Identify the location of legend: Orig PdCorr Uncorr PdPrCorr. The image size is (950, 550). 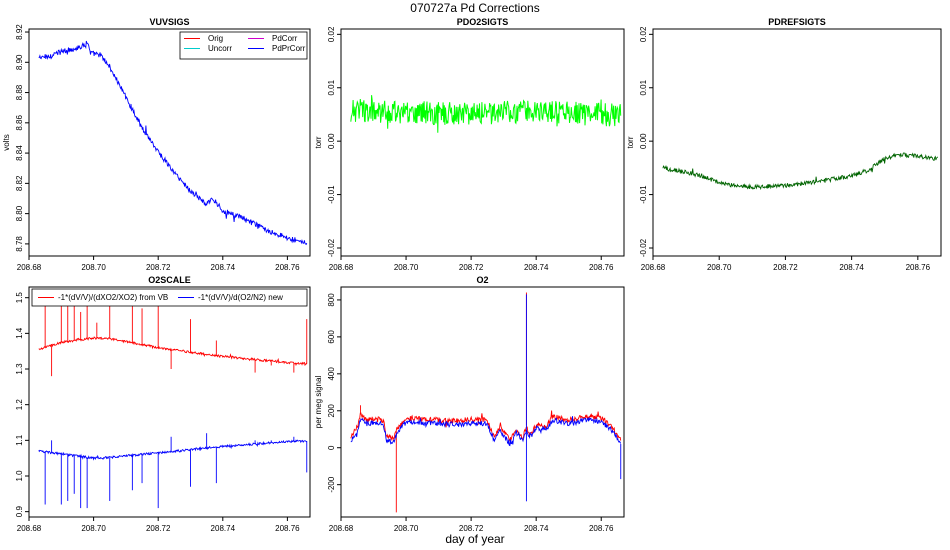
(243, 45).